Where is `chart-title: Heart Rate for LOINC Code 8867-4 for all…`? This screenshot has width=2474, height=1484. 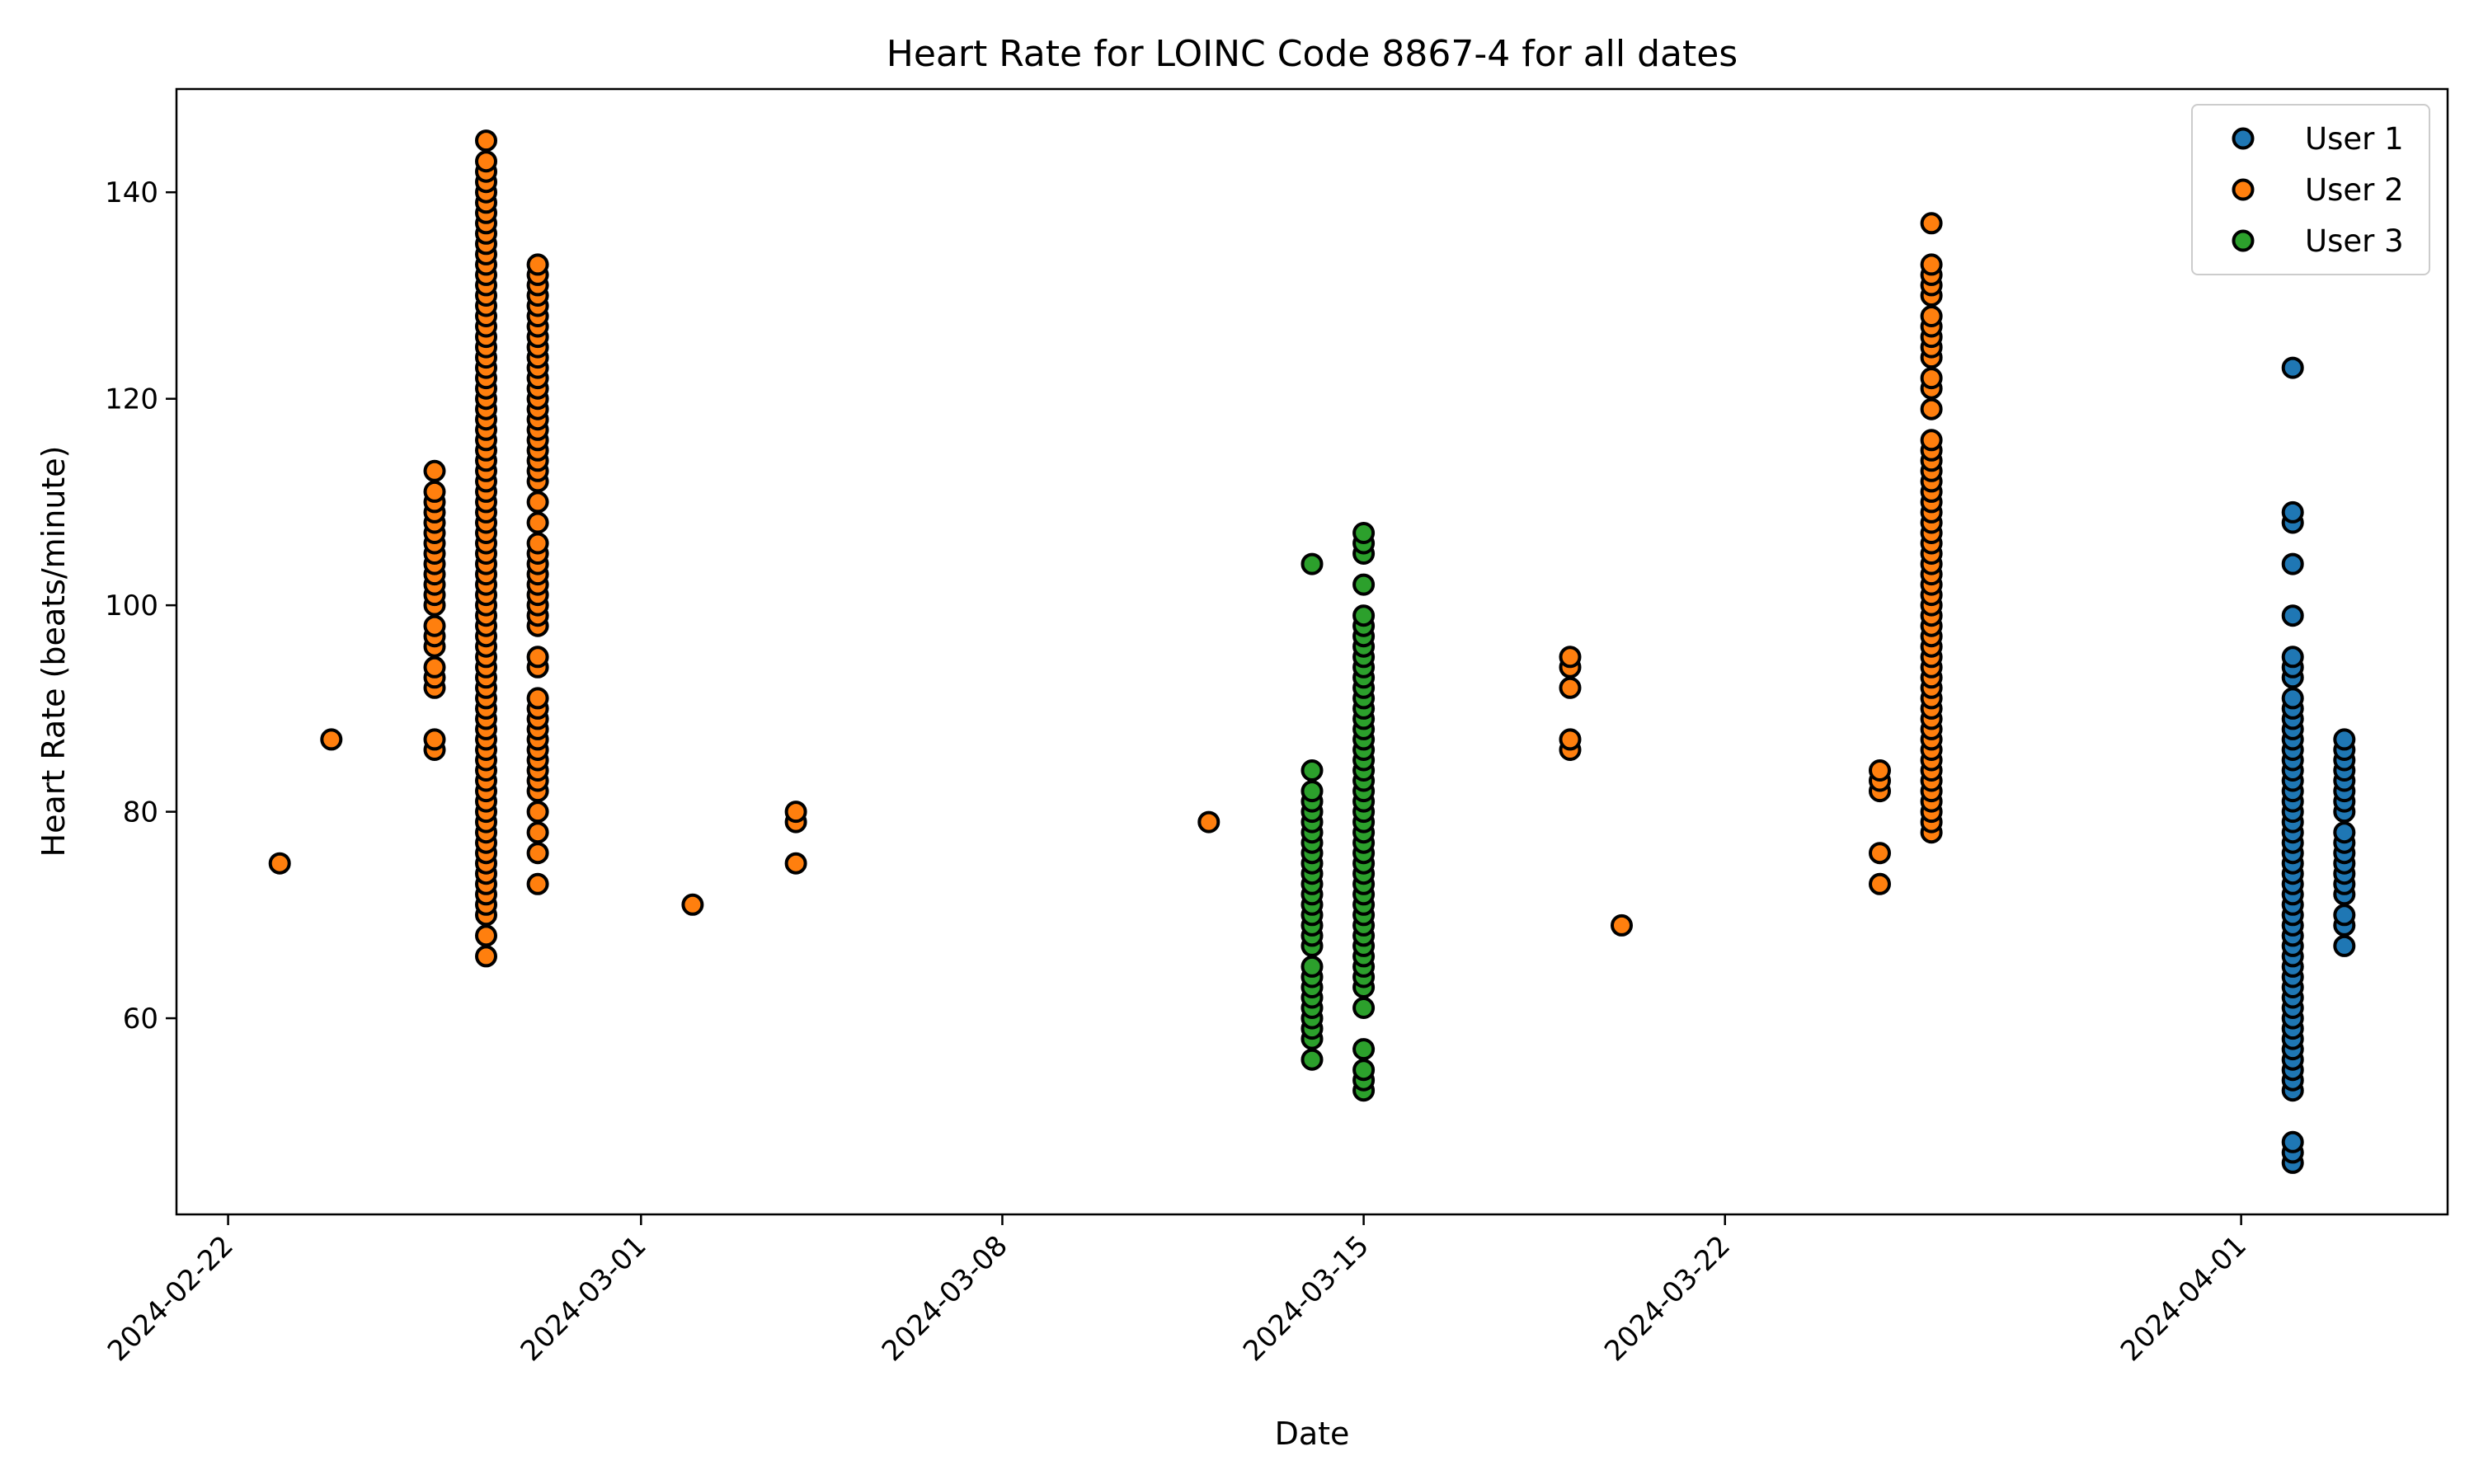
chart-title: Heart Rate for LOINC Code 8867-4 for all… is located at coordinates (1312, 54).